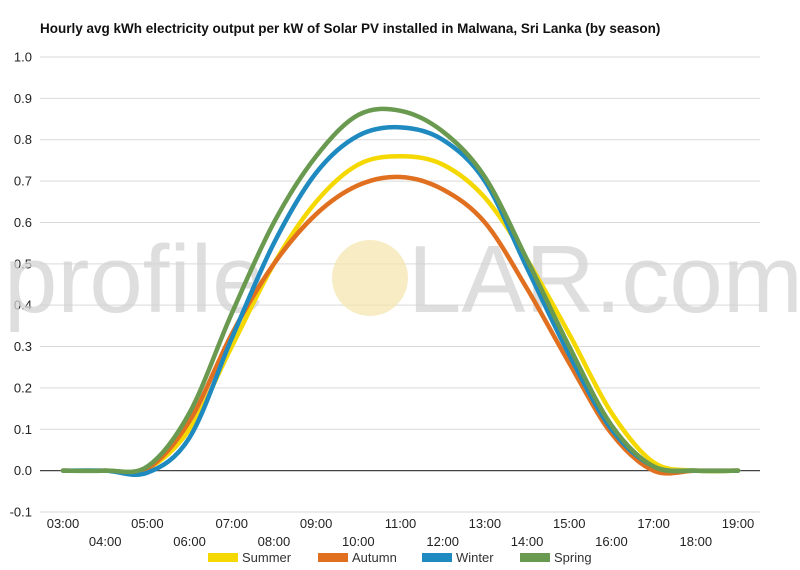 The image size is (800, 570). I want to click on x-tick-label: 17:00, so click(653, 523).